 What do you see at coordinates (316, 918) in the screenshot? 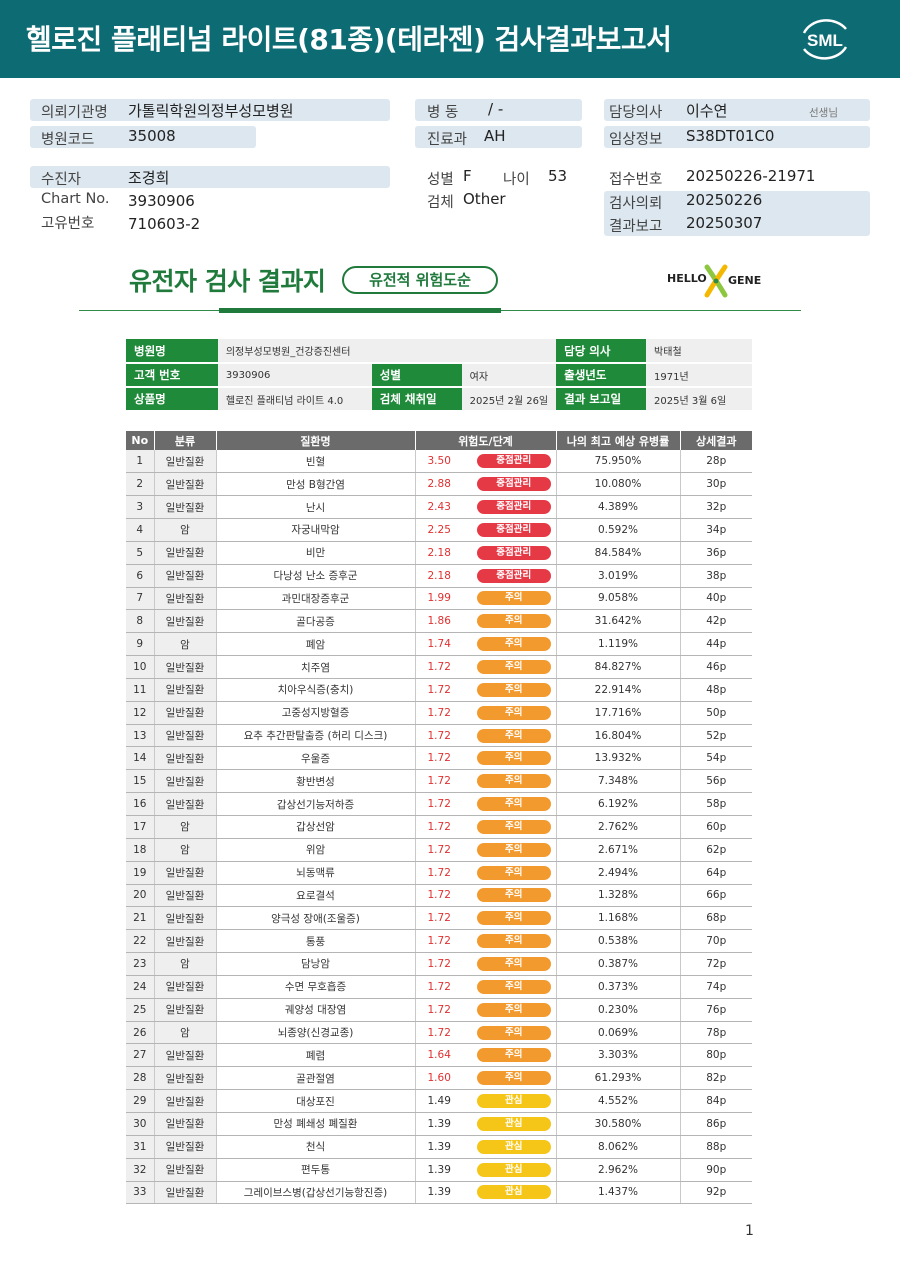
I see `row-disease-name: 양극성 장애(조울증)` at bounding box center [316, 918].